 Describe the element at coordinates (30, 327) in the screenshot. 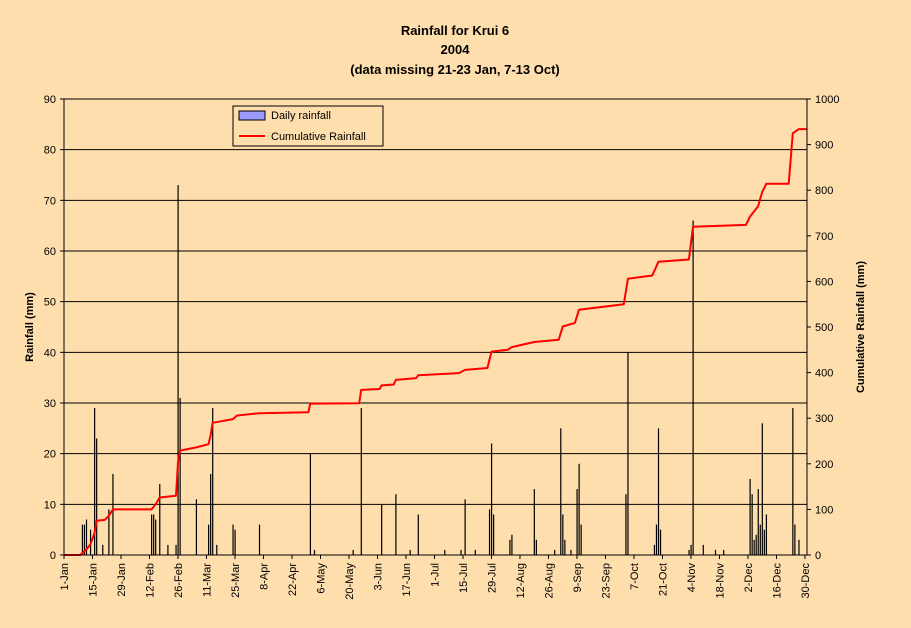

I see `y-left-axis-title: Rainfall (mm)` at that location.